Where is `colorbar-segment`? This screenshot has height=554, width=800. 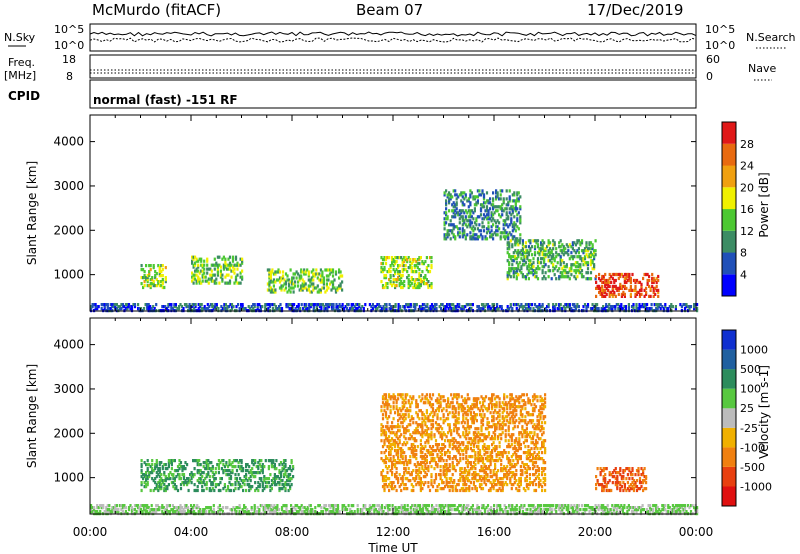 colorbar-segment is located at coordinates (729, 198).